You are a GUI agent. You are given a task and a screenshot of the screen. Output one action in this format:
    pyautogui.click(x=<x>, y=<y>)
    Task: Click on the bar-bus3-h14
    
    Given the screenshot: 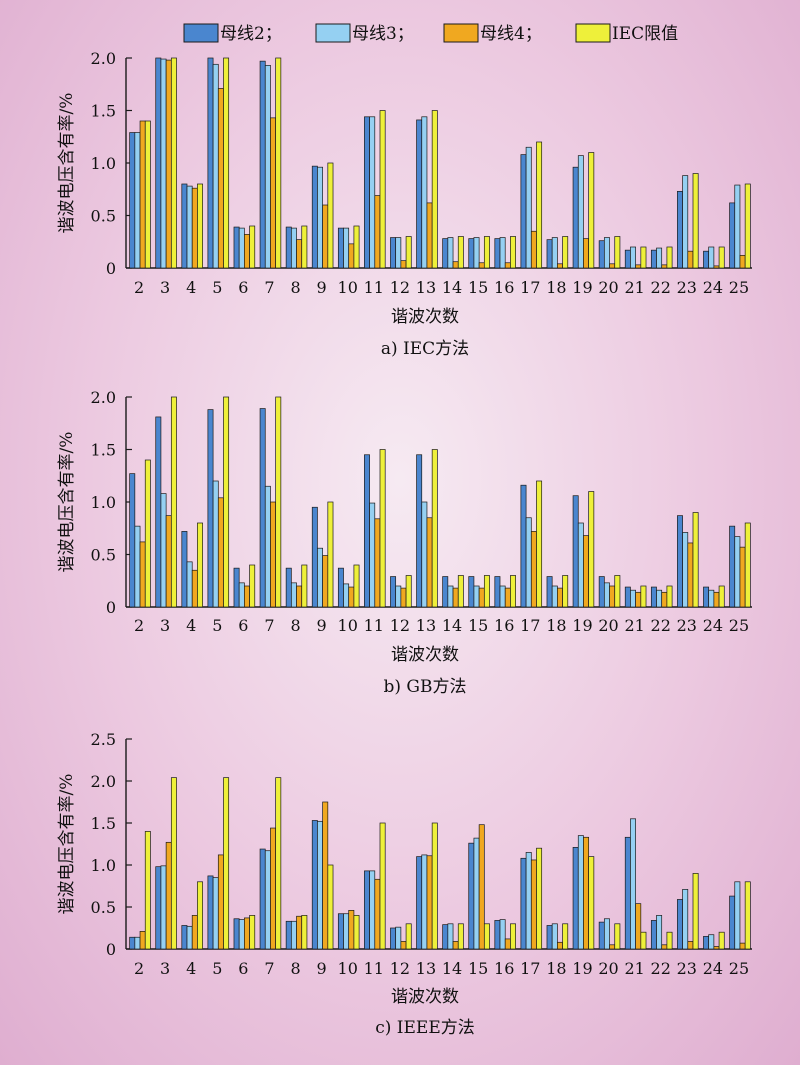 What is the action you would take?
    pyautogui.click(x=450, y=596)
    